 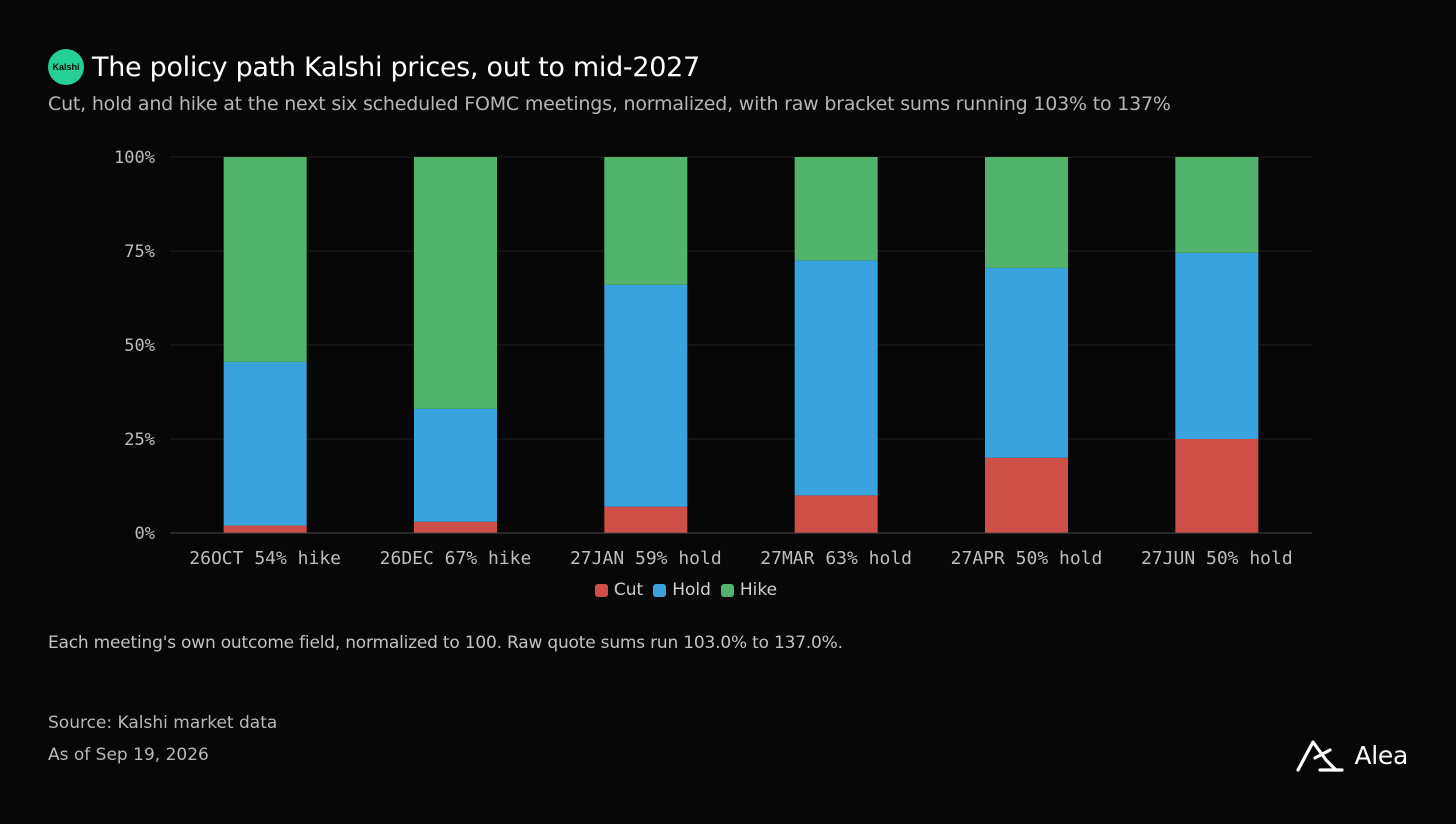 What do you see at coordinates (1352, 755) in the screenshot?
I see `alea-brand: Alea` at bounding box center [1352, 755].